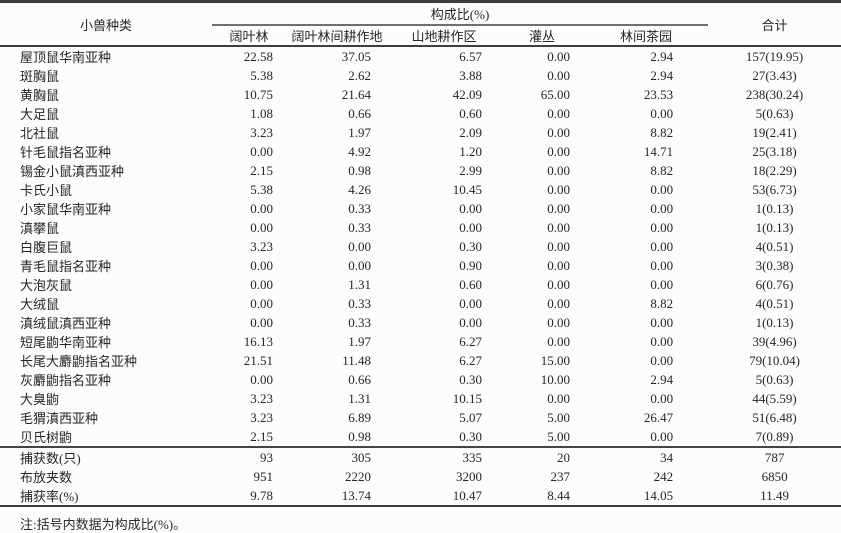 The height and width of the screenshot is (533, 841). Describe the element at coordinates (774, 496) in the screenshot. I see `total-cell: 11.49` at that location.